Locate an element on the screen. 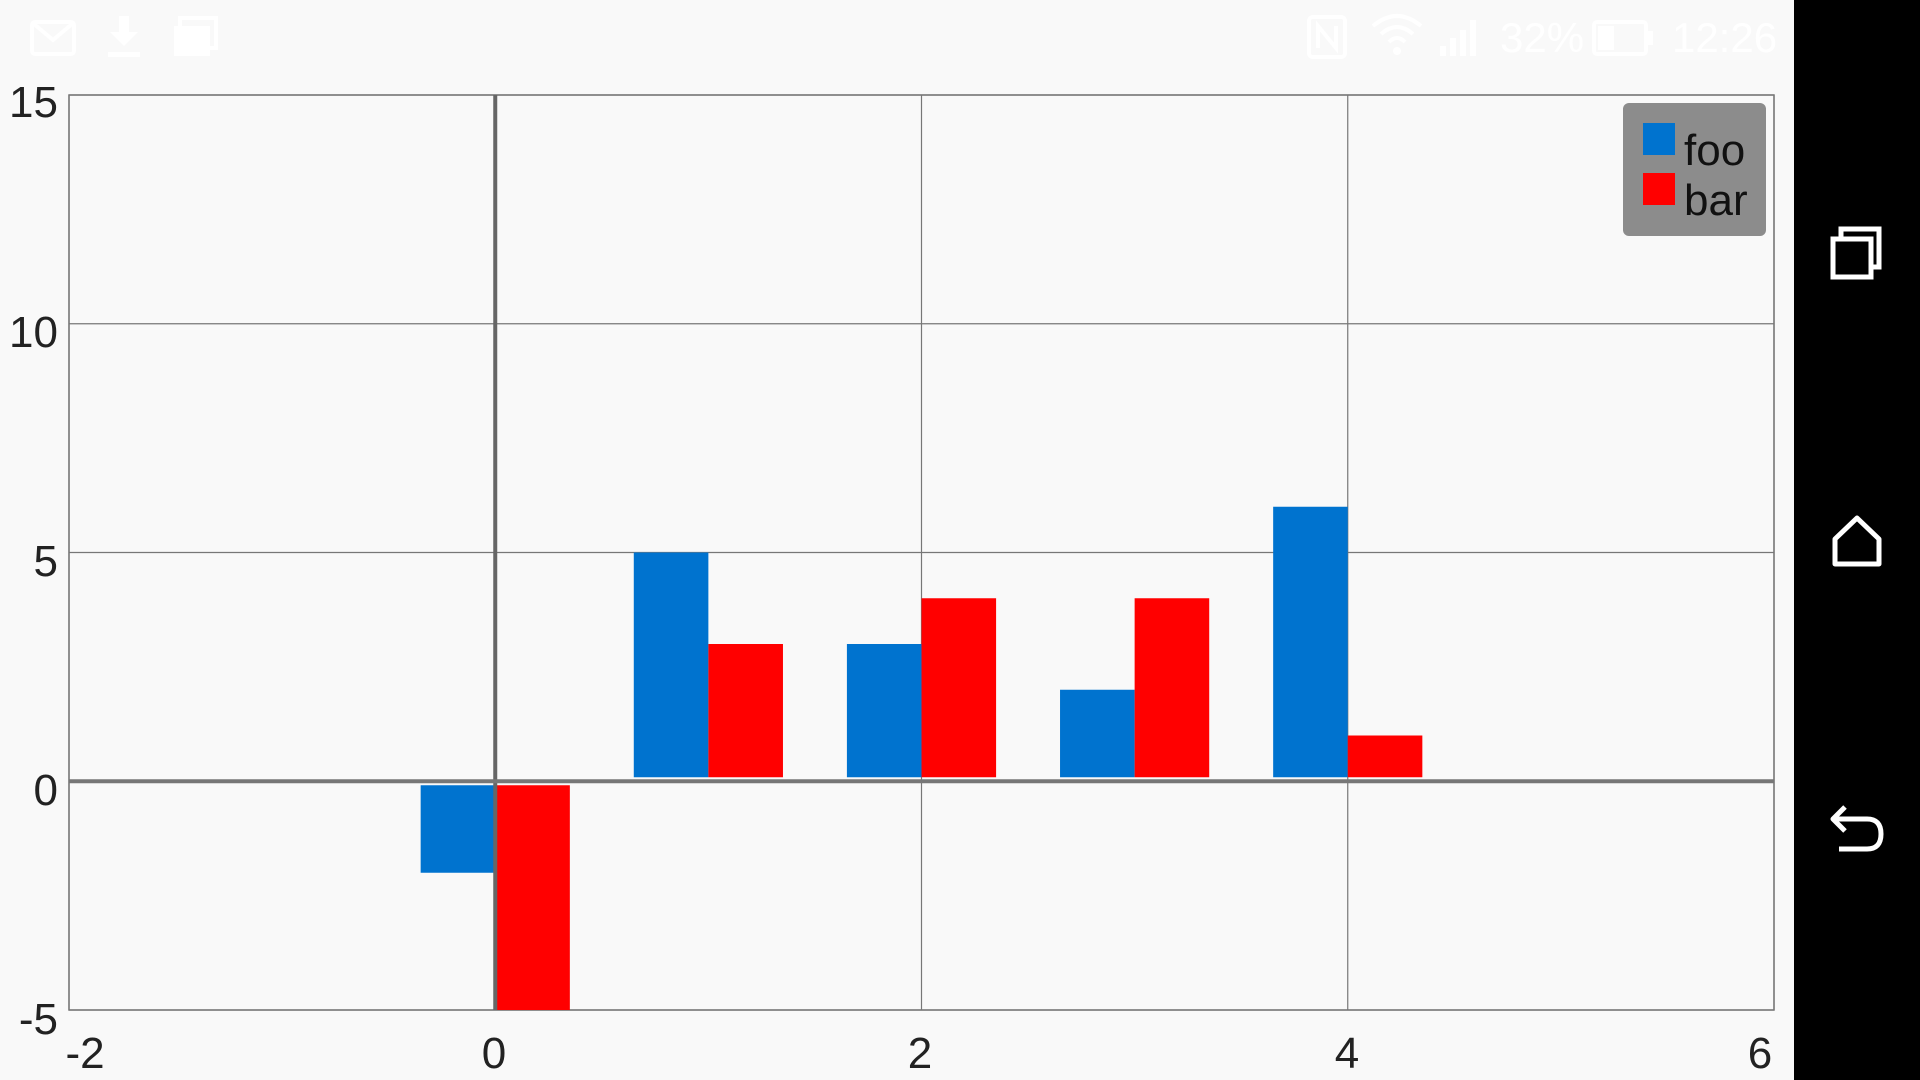  photo-icon is located at coordinates (196, 36).